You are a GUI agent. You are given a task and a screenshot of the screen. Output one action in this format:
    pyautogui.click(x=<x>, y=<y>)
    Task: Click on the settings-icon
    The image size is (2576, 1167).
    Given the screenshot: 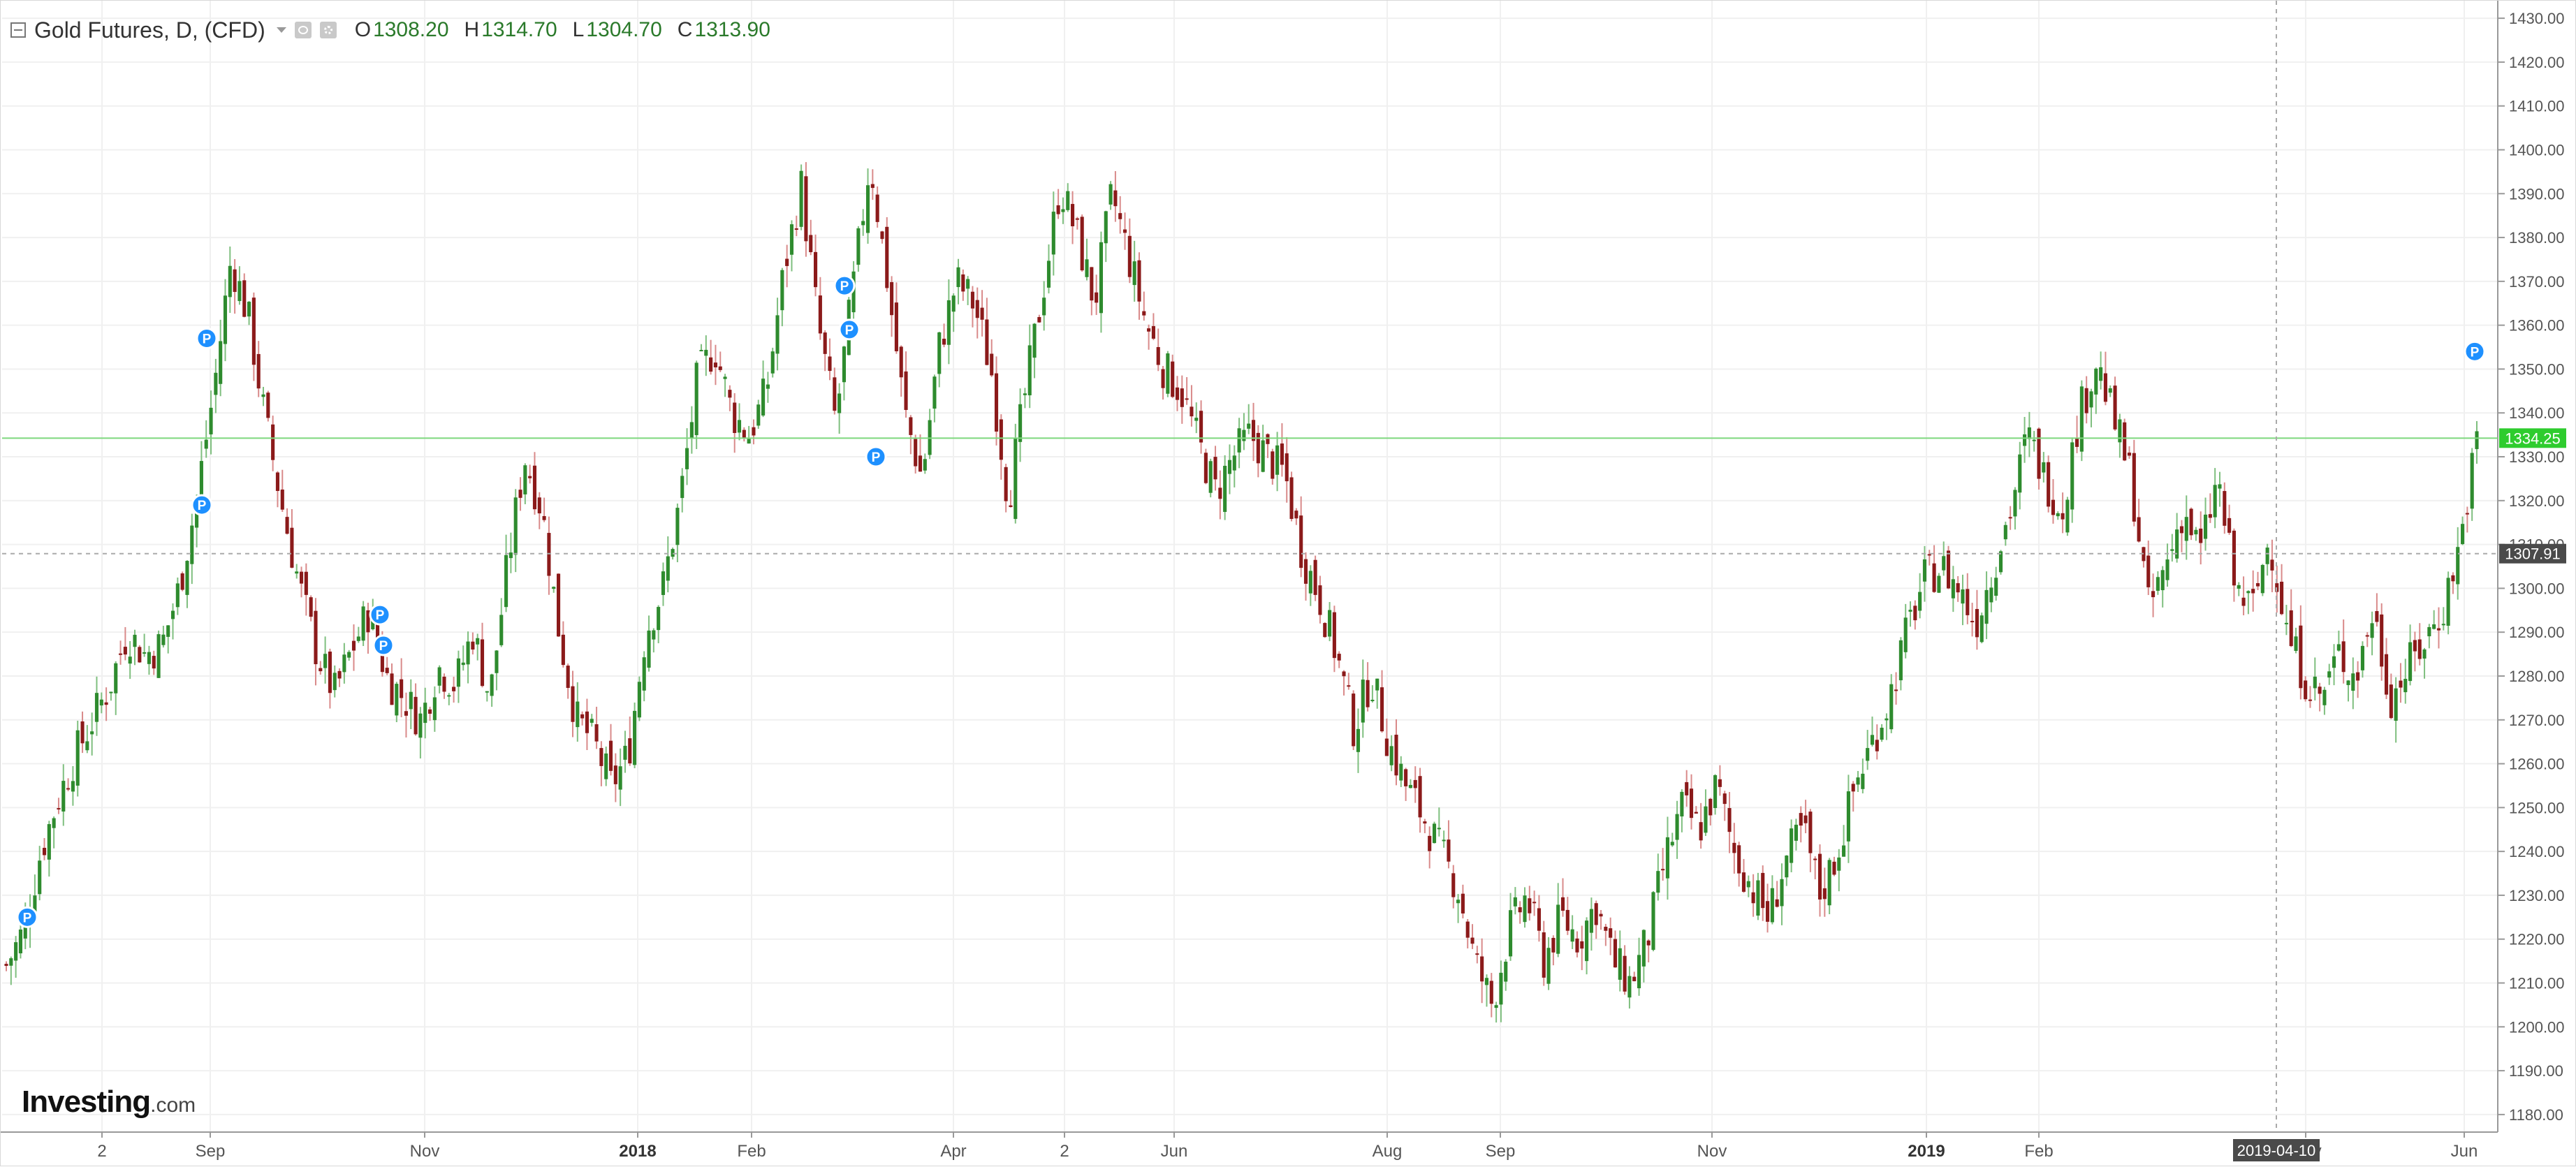 What is the action you would take?
    pyautogui.click(x=328, y=30)
    